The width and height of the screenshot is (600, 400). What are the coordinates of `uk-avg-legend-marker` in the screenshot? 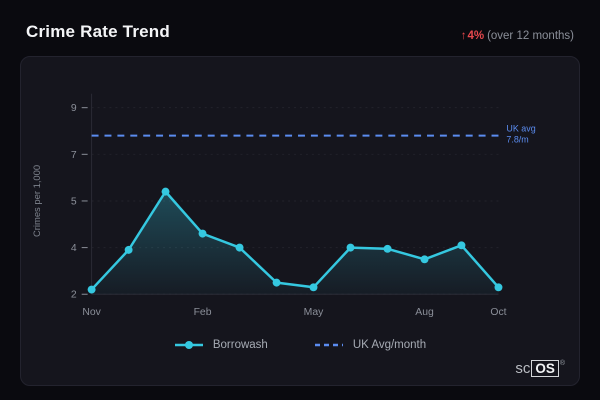 It's located at (328, 345).